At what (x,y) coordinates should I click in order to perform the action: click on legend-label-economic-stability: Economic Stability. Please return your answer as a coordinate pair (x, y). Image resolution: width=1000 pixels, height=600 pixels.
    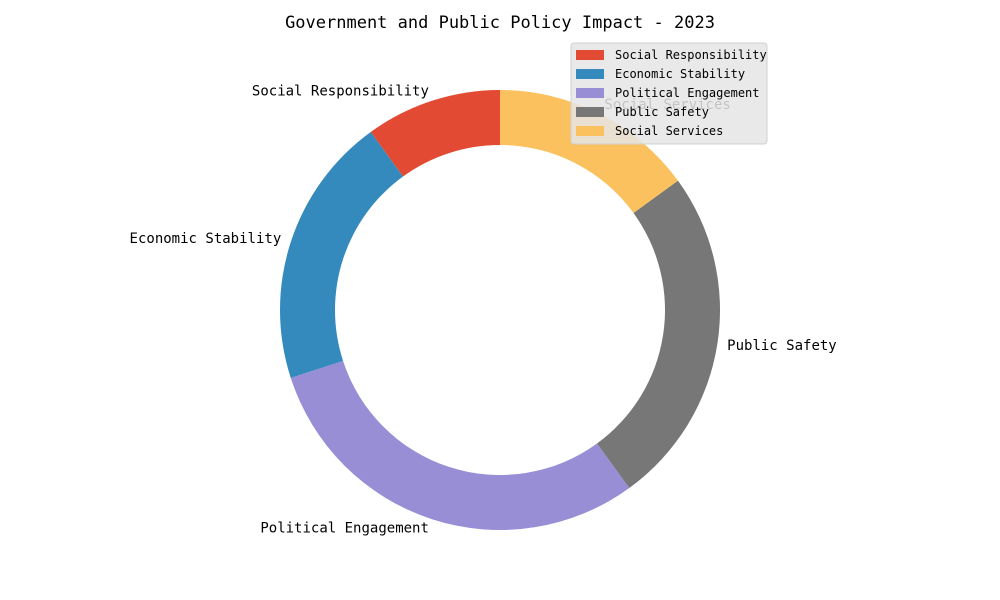
    Looking at the image, I should click on (680, 74).